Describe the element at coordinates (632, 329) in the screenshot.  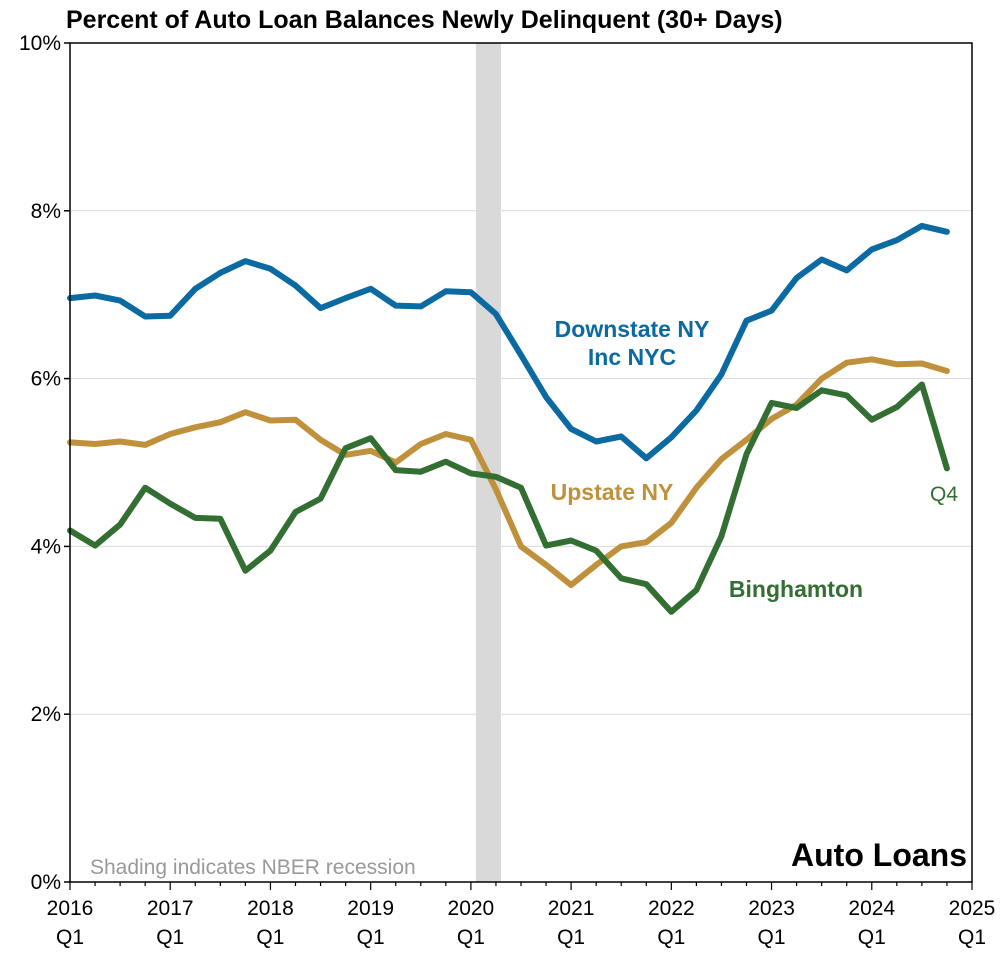
I see `label-downstate-line1: Downstate NY` at that location.